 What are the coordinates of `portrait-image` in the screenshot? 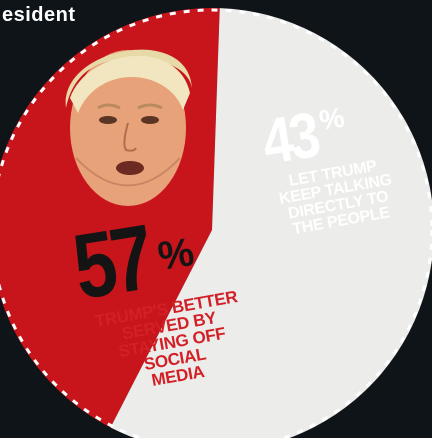 It's located at (128, 127).